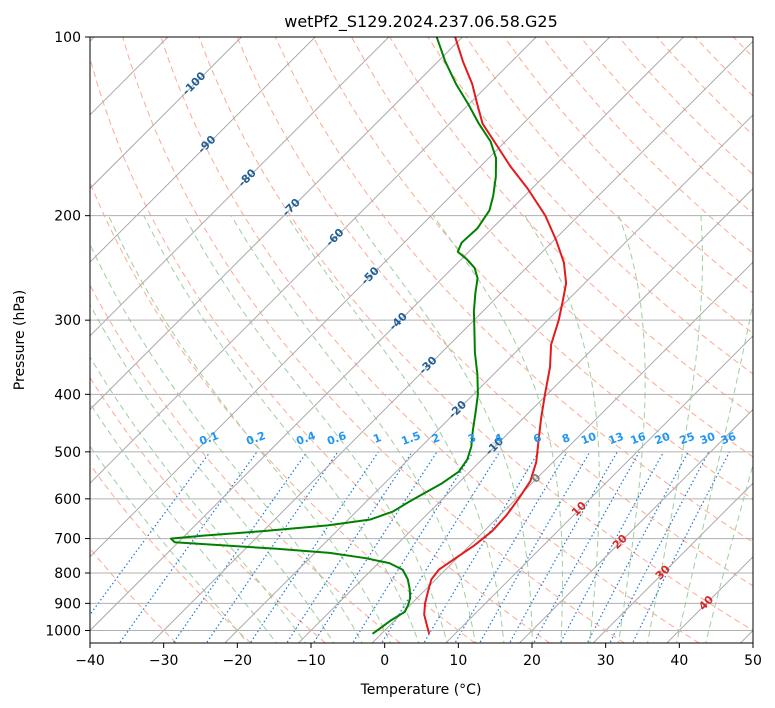  I want to click on mixing-ratio-label: 2, so click(436, 438).